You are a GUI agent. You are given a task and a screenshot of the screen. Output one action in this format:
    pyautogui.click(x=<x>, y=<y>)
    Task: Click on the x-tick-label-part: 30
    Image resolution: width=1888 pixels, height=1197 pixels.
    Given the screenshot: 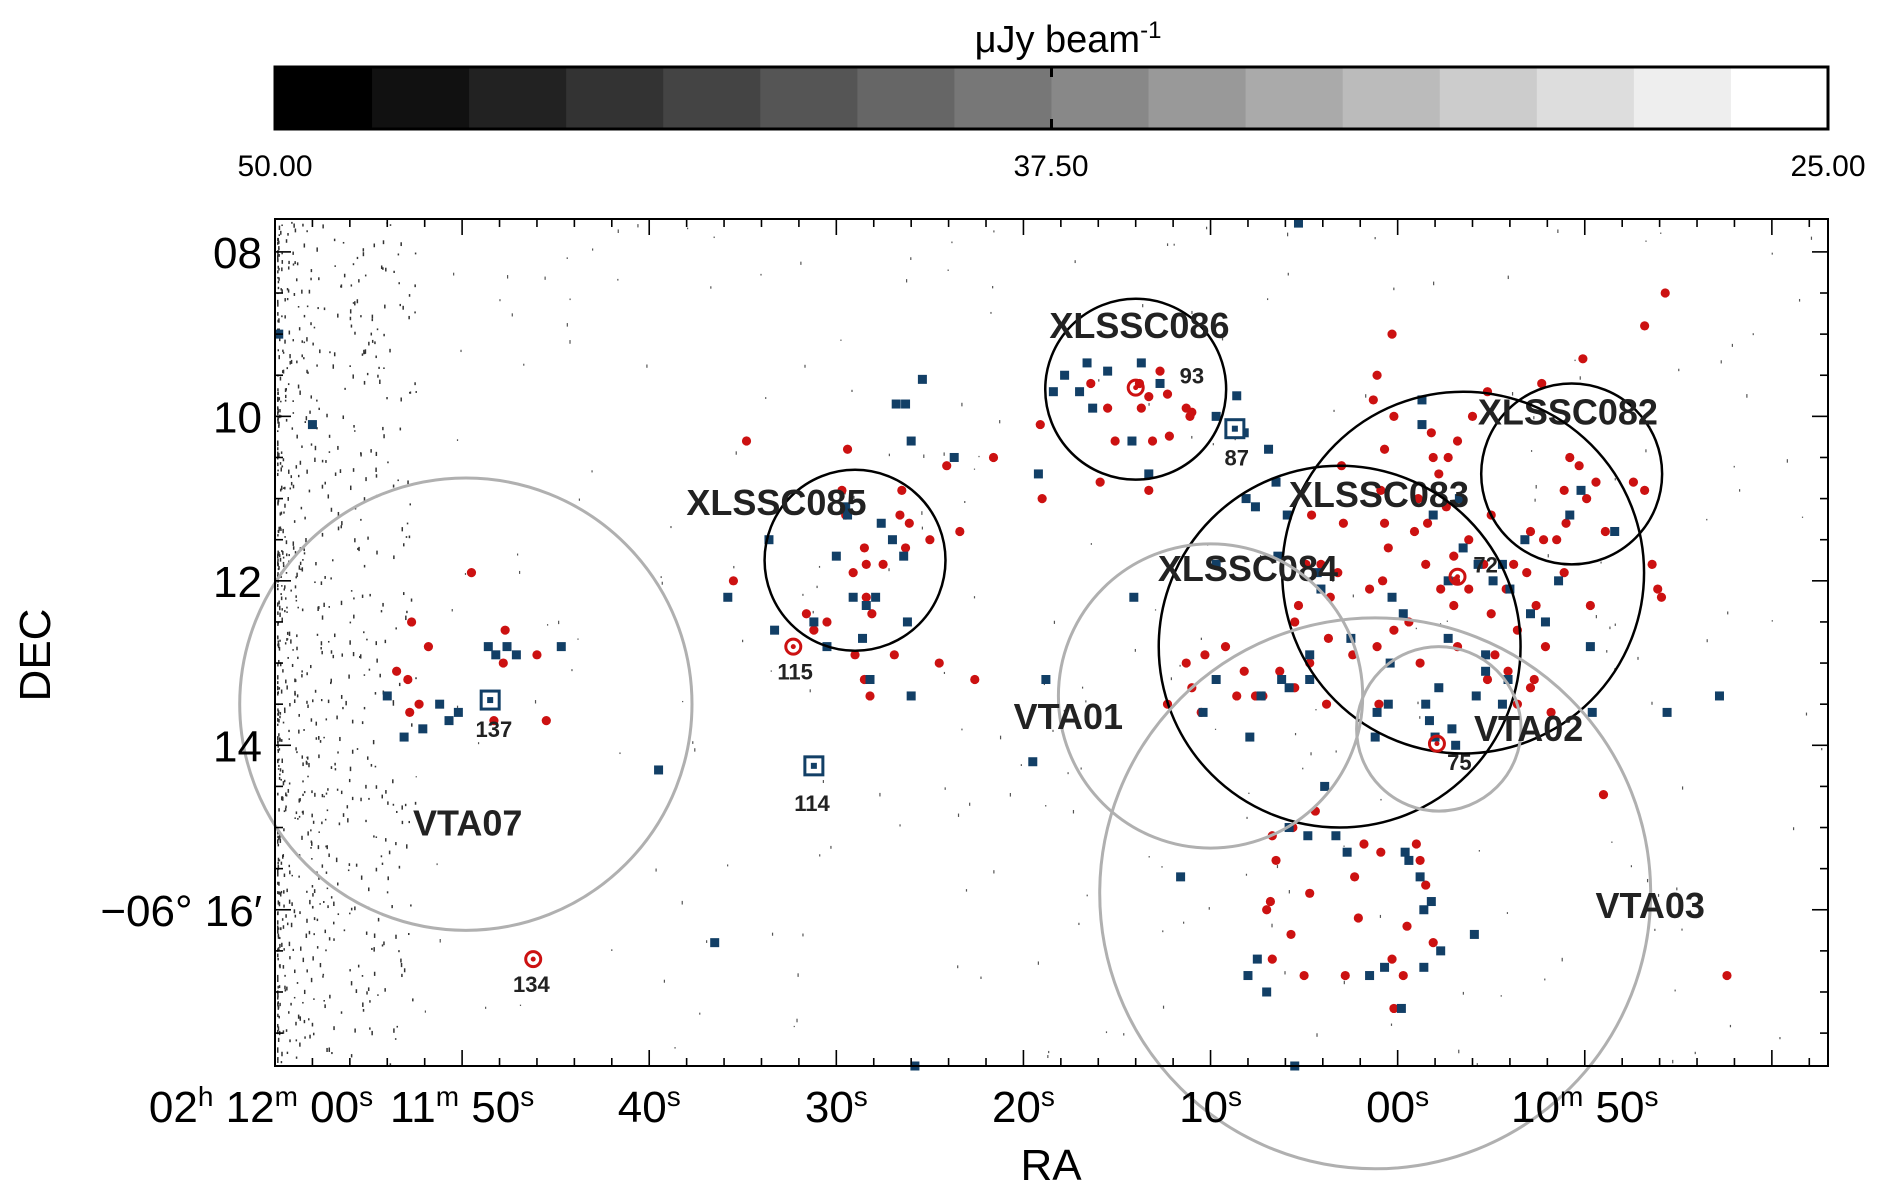 What is the action you would take?
    pyautogui.click(x=829, y=1107)
    